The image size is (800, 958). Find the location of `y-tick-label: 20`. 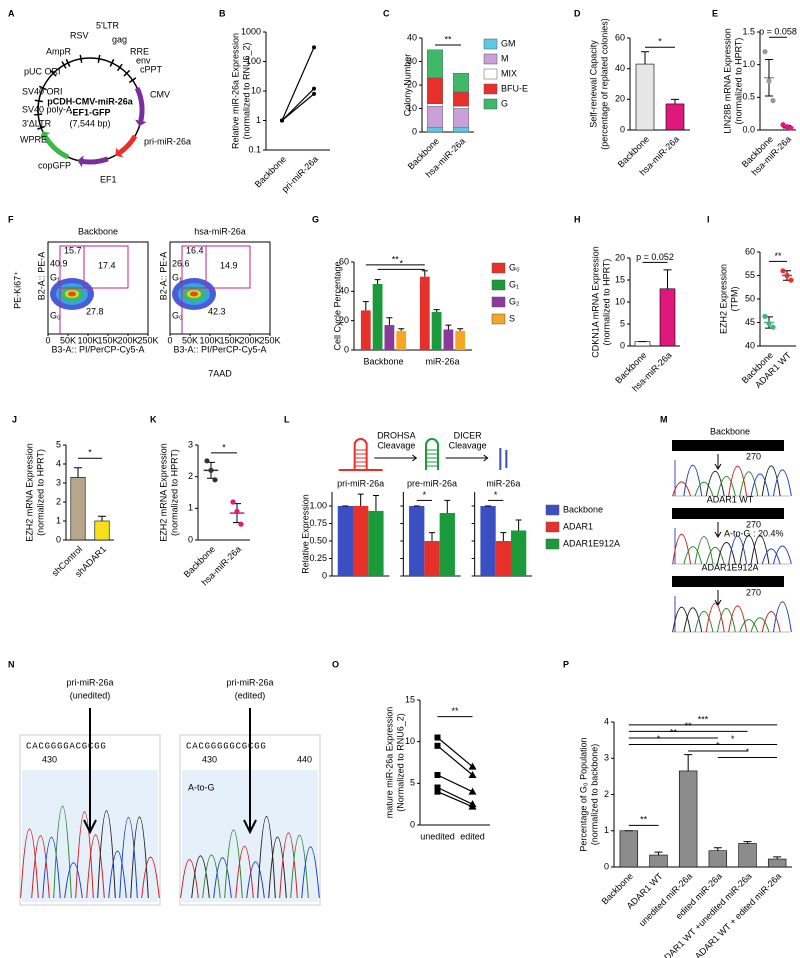

y-tick-label: 20 is located at coordinates (344, 320).